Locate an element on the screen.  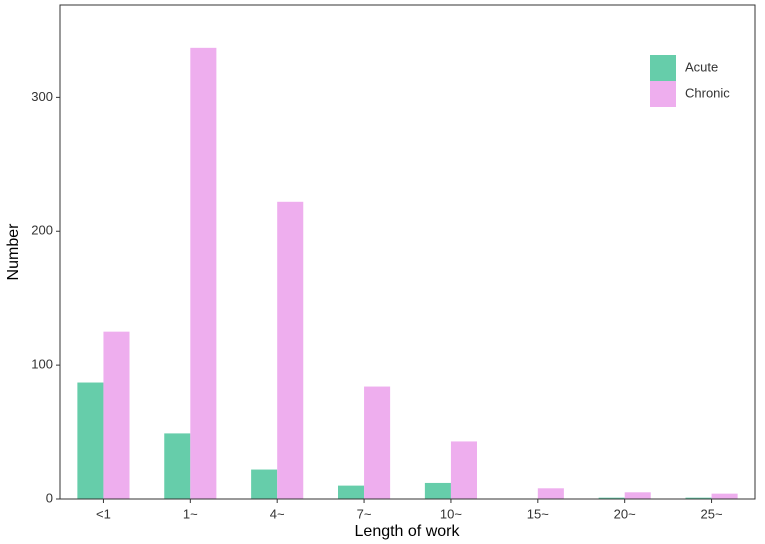
x-tick-label: 1~ is located at coordinates (190, 513).